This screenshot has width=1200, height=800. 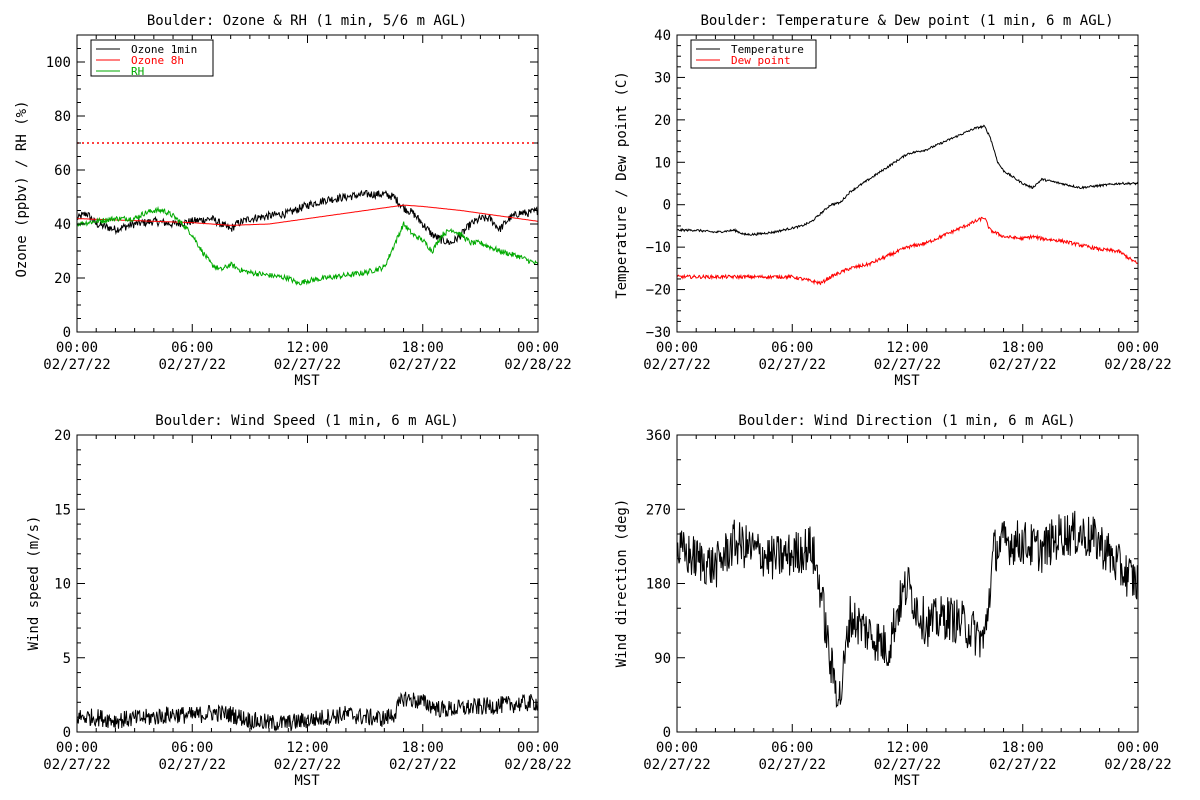 I want to click on temp-series-temperature, so click(x=907, y=180).